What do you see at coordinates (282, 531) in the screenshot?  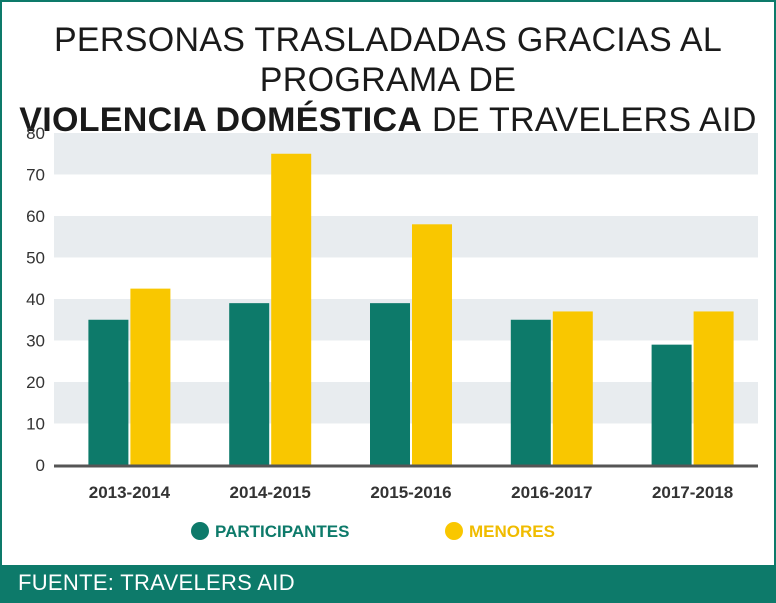 I see `legend-participantes-label: PARTICIPANTES` at bounding box center [282, 531].